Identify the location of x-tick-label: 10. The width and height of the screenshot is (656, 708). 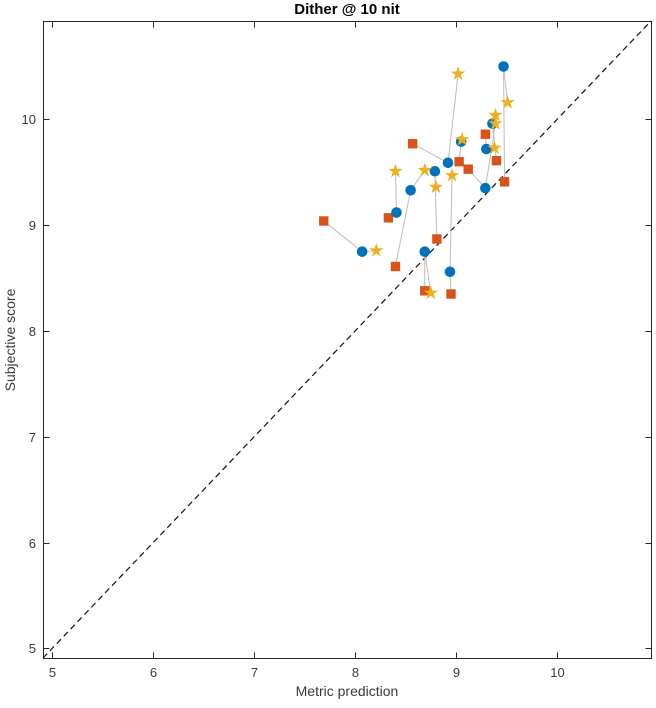
(557, 672).